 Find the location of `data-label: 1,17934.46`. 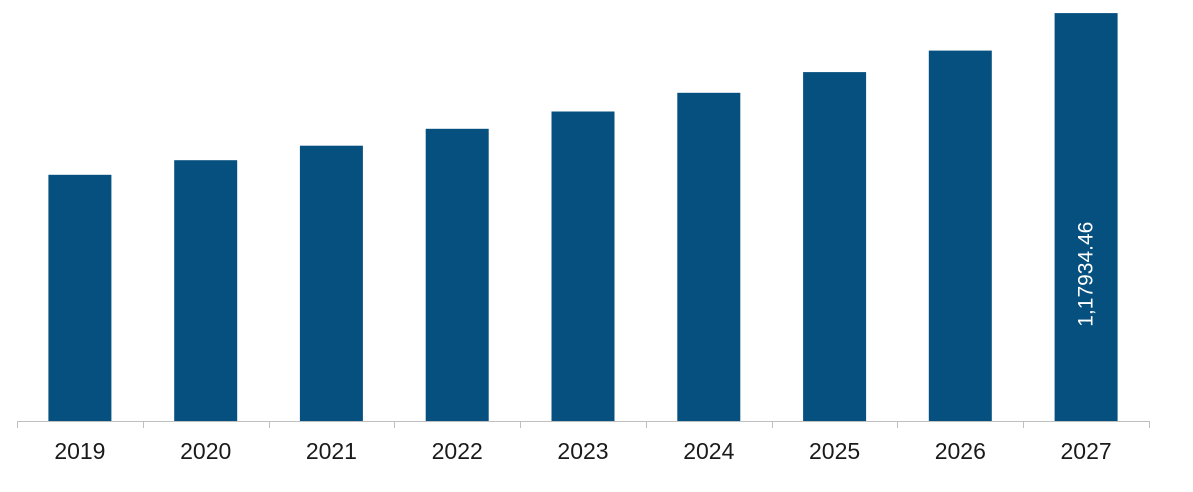

data-label: 1,17934.46 is located at coordinates (1086, 274).